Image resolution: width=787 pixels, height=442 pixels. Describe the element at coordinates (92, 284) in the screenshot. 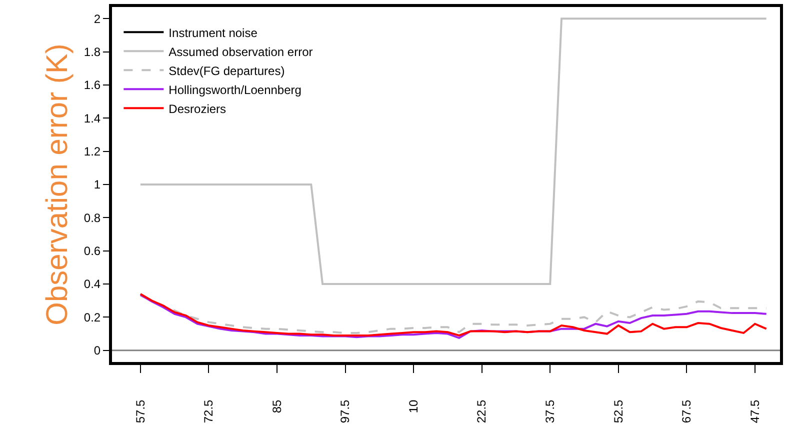

I see `y-tick-label: 0.4` at that location.